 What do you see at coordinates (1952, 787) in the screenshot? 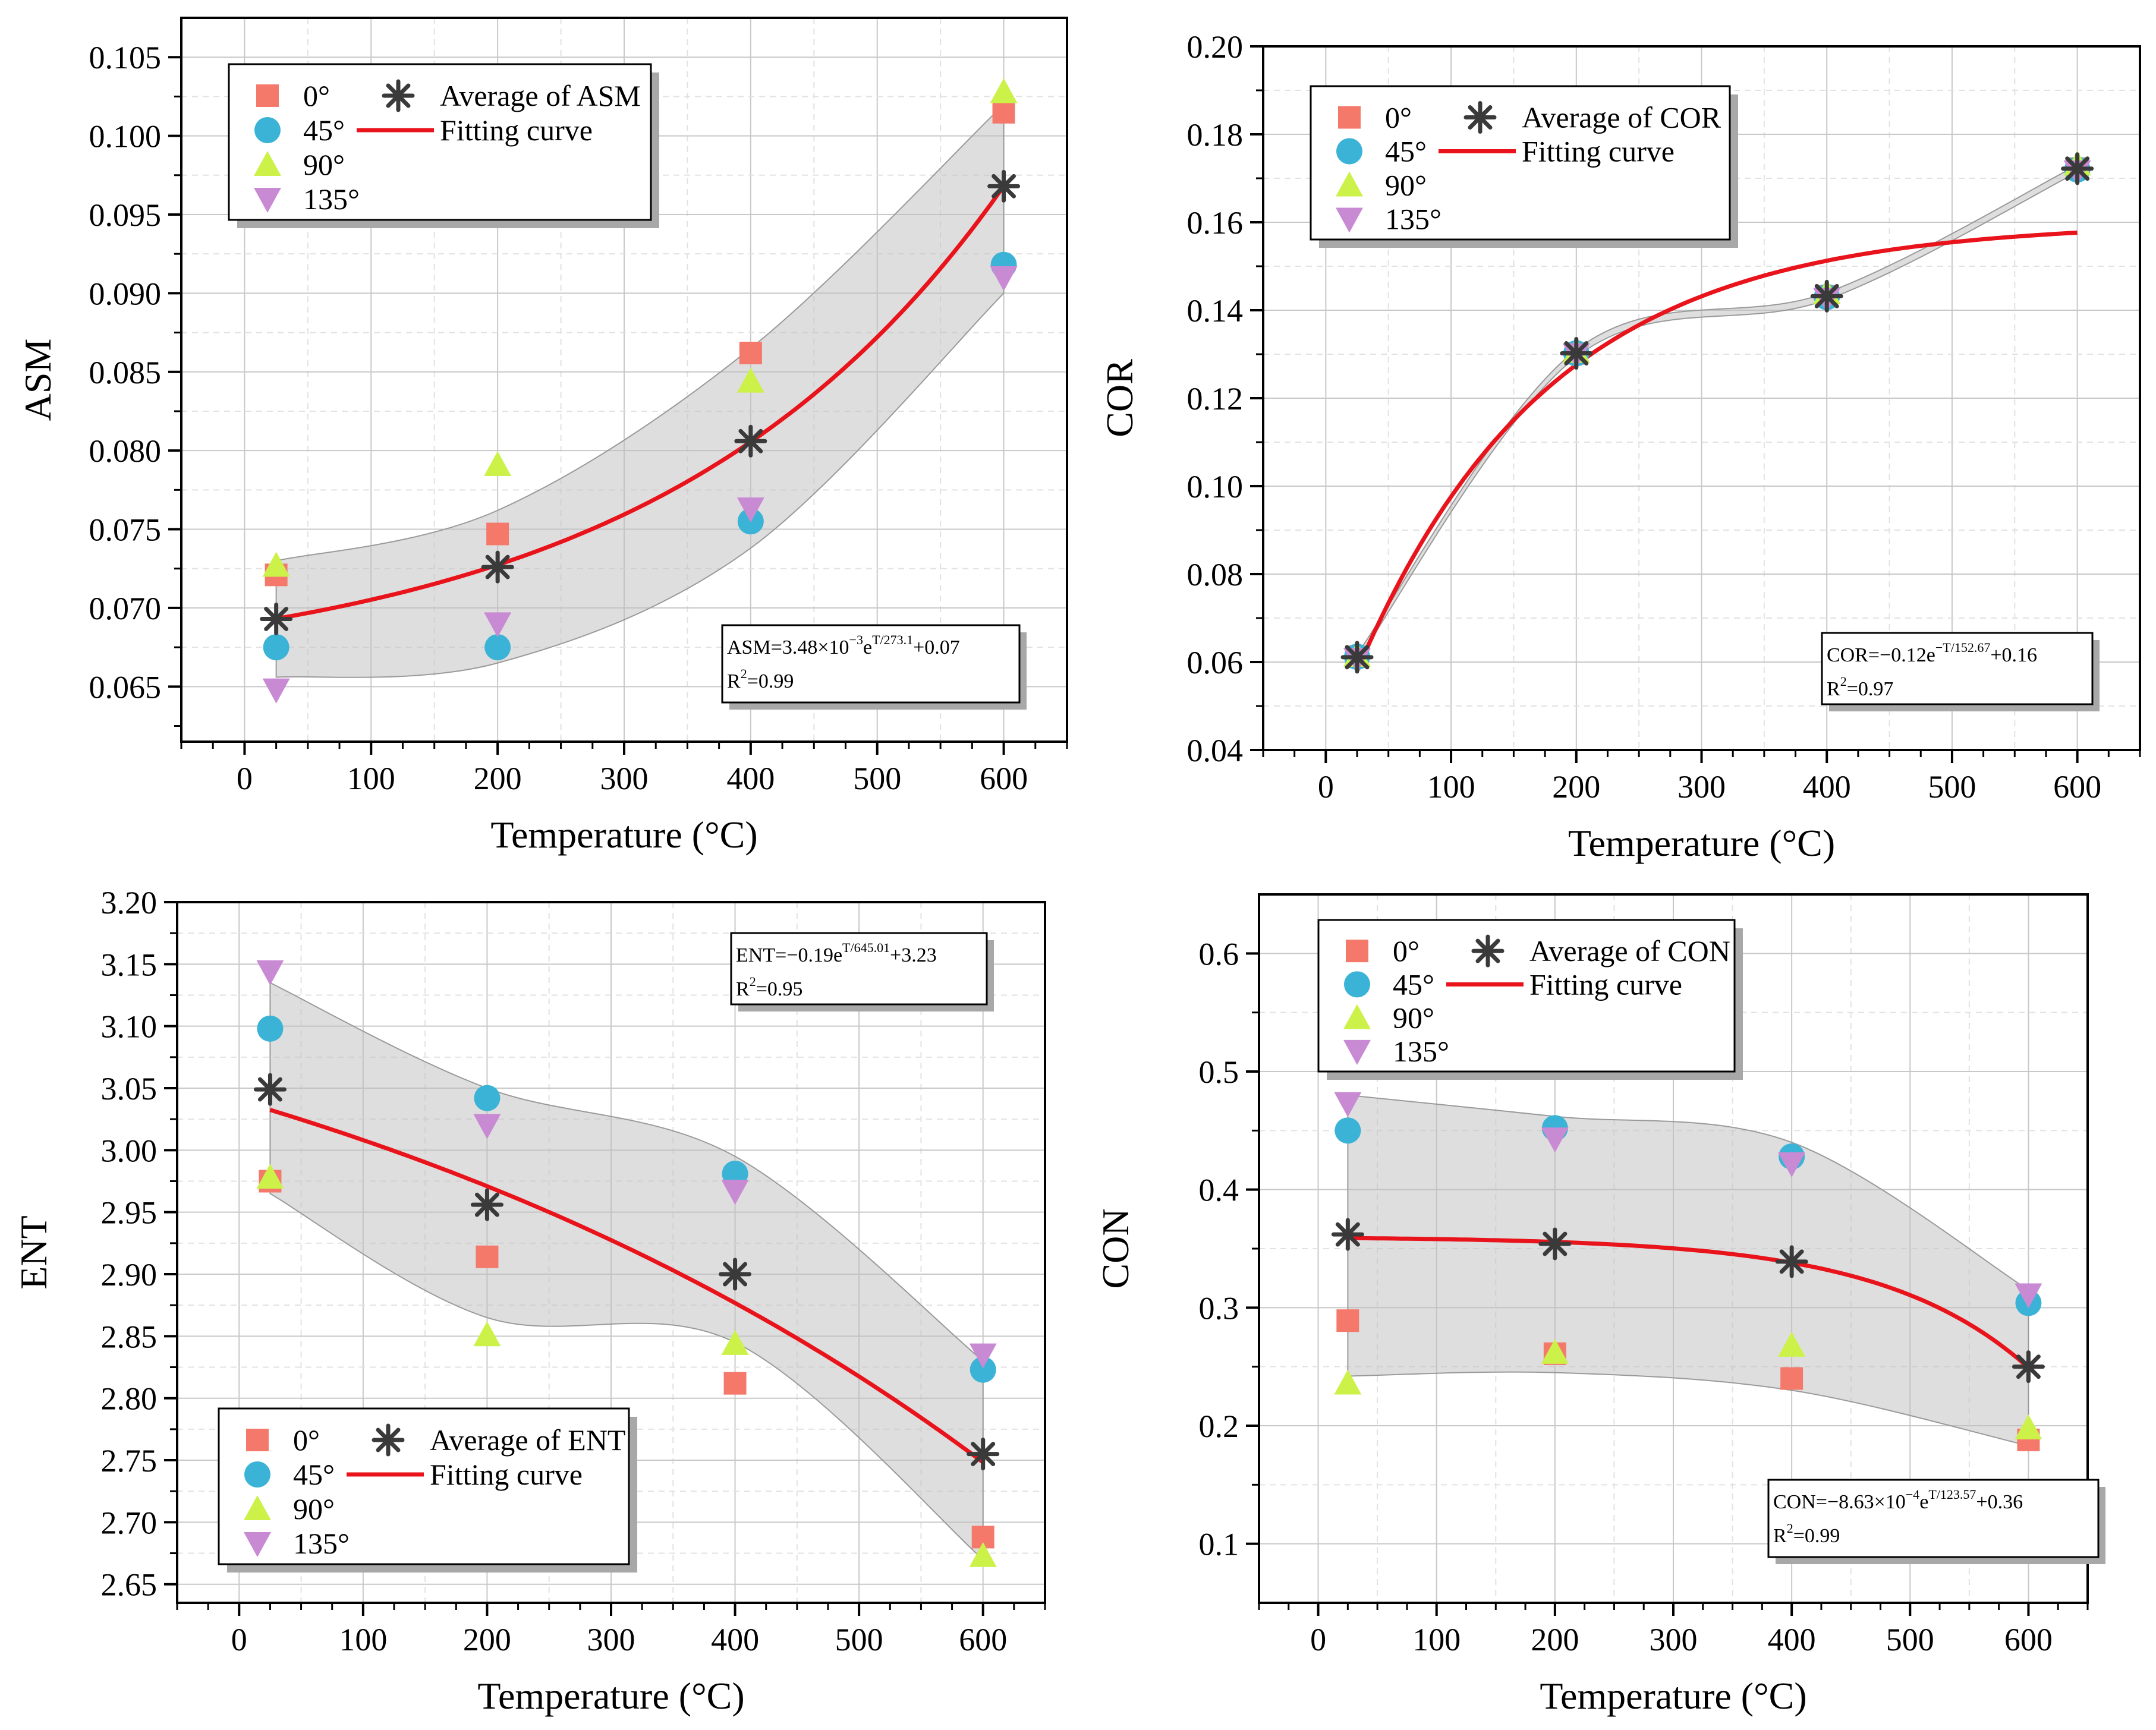
I see `x-tick-label: 500` at bounding box center [1952, 787].